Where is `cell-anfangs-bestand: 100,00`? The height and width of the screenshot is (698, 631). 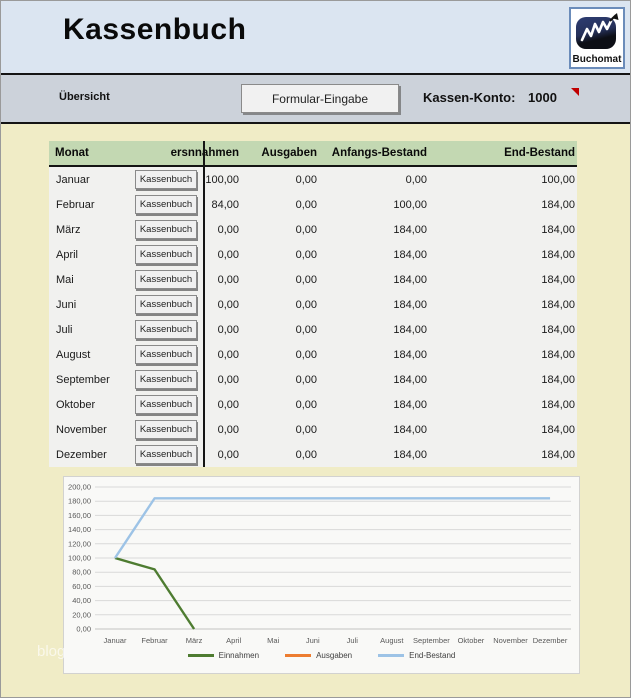
cell-anfangs-bestand: 100,00 is located at coordinates (410, 204).